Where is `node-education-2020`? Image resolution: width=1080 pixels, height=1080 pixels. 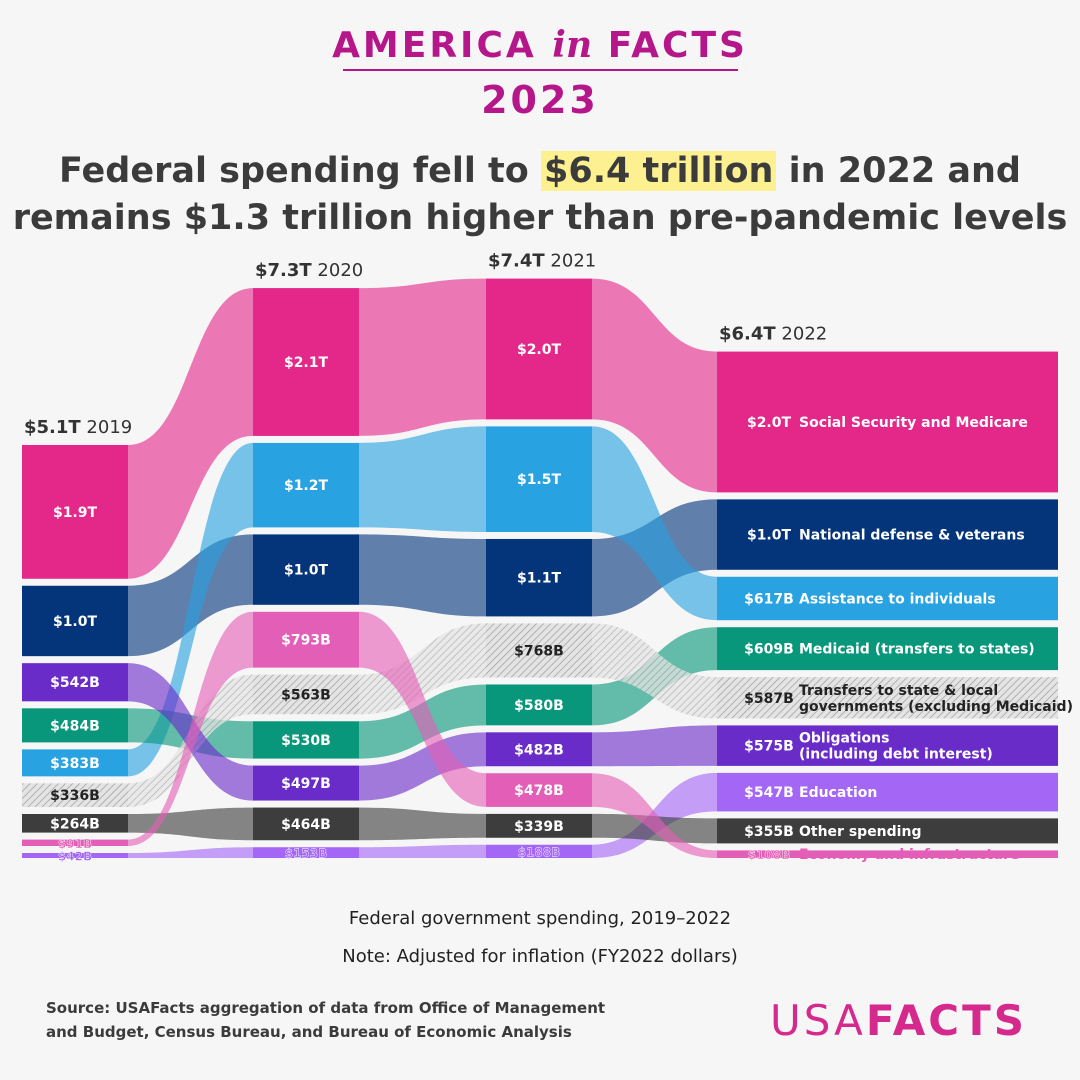
node-education-2020 is located at coordinates (306, 852).